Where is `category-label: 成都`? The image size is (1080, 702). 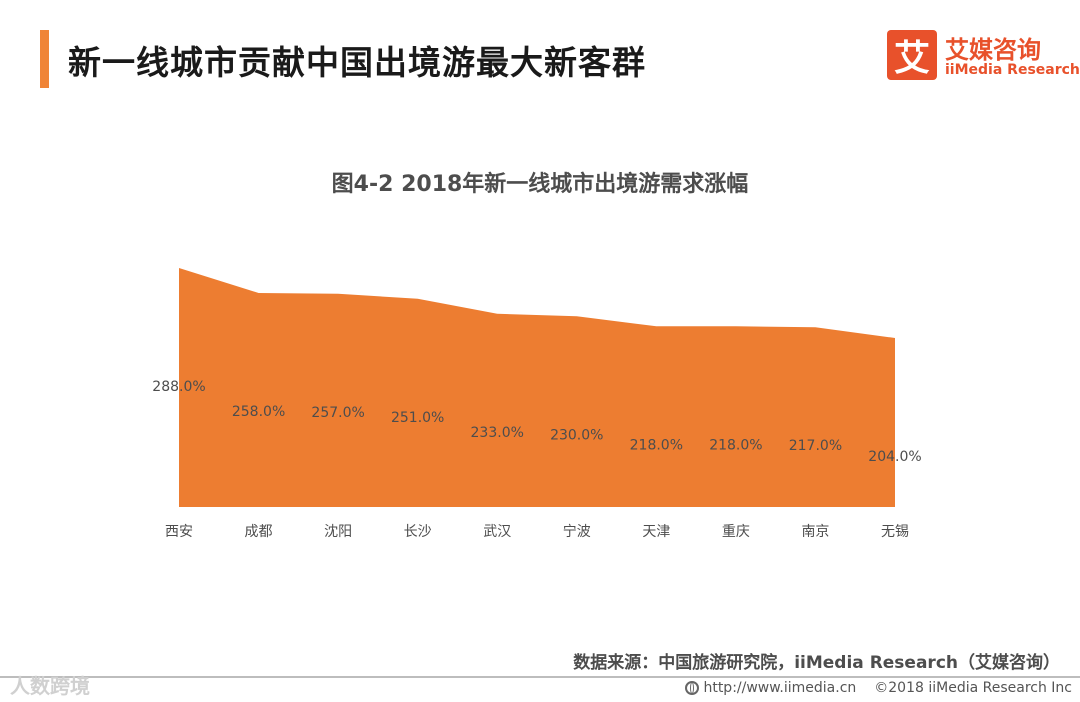 category-label: 成都 is located at coordinates (259, 532).